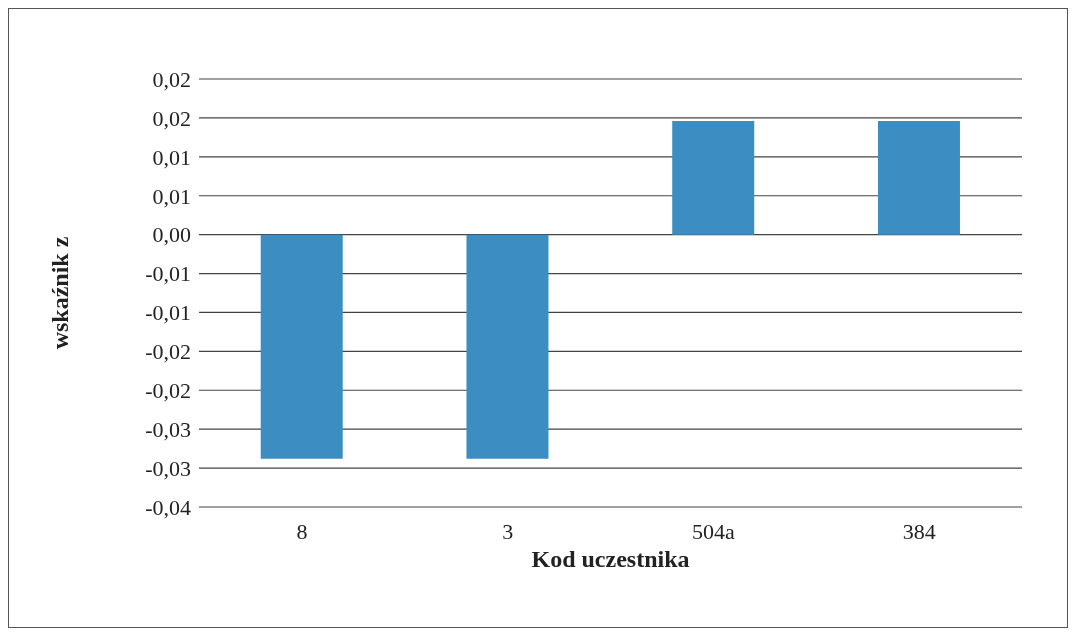  Describe the element at coordinates (171, 235) in the screenshot. I see `y-tick-label: 0,00` at that location.